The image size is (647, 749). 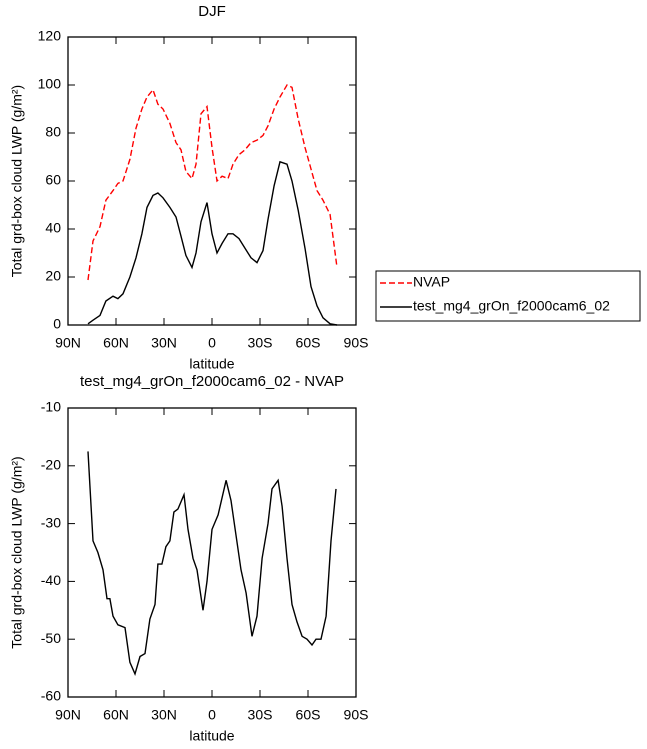 I want to click on y-tick-label: 120, so click(x=50, y=36).